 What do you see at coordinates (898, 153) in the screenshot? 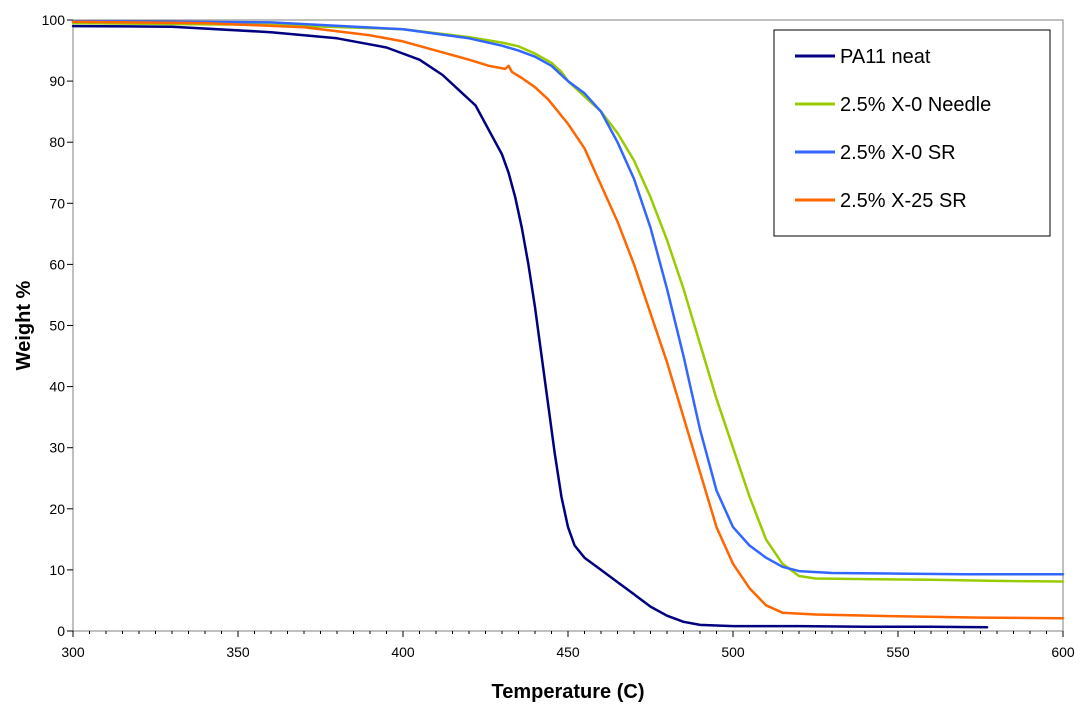
I see `legend-label: 2.5% X-0 SR` at bounding box center [898, 153].